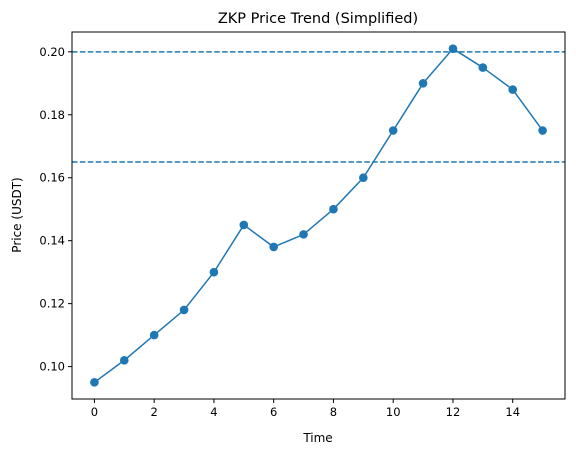 Image resolution: width=576 pixels, height=459 pixels. Describe the element at coordinates (213, 412) in the screenshot. I see `x-tick-label: 4` at that location.